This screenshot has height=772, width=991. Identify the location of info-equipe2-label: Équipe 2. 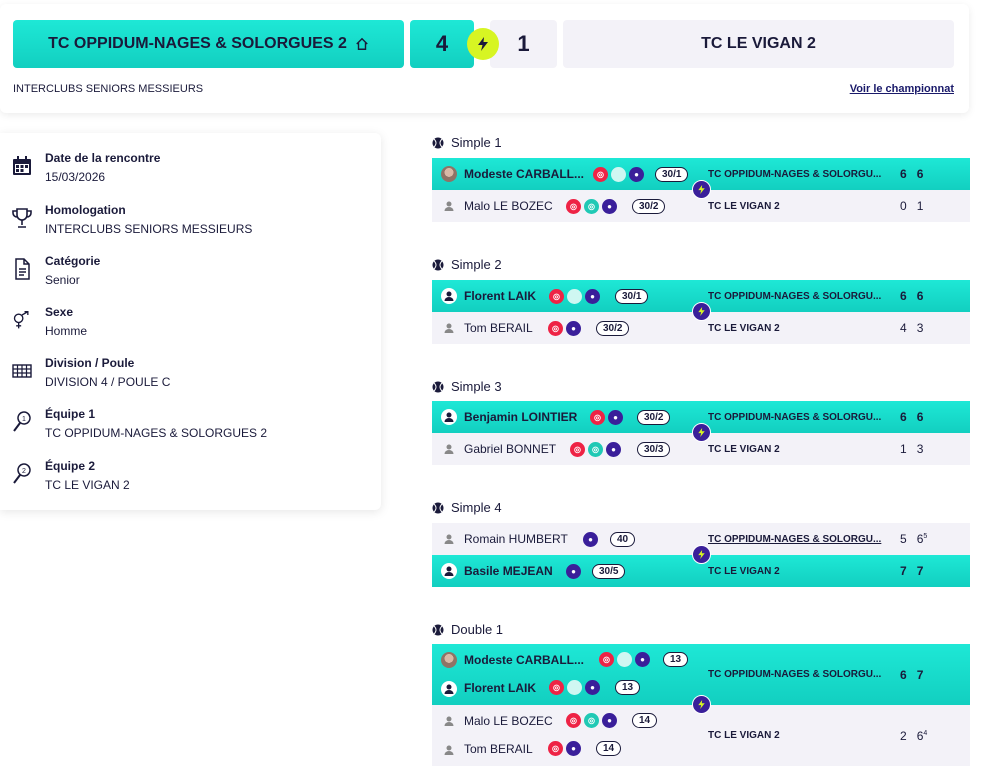
(70, 466).